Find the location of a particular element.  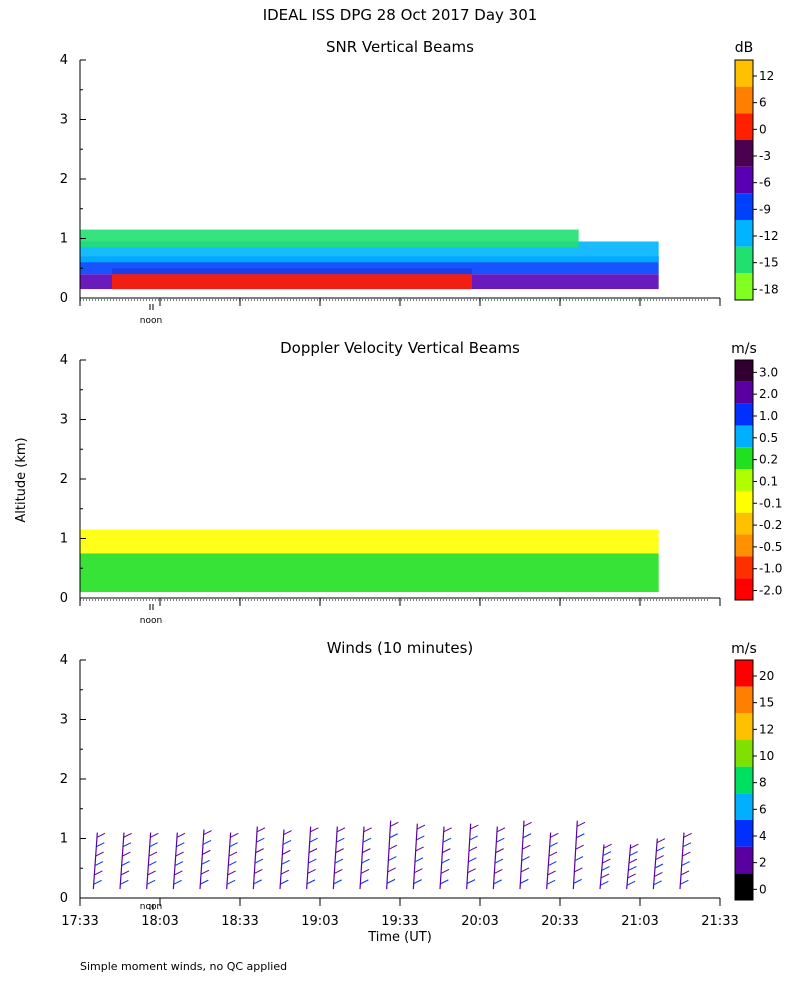

colorbar-label: -12 is located at coordinates (769, 236).